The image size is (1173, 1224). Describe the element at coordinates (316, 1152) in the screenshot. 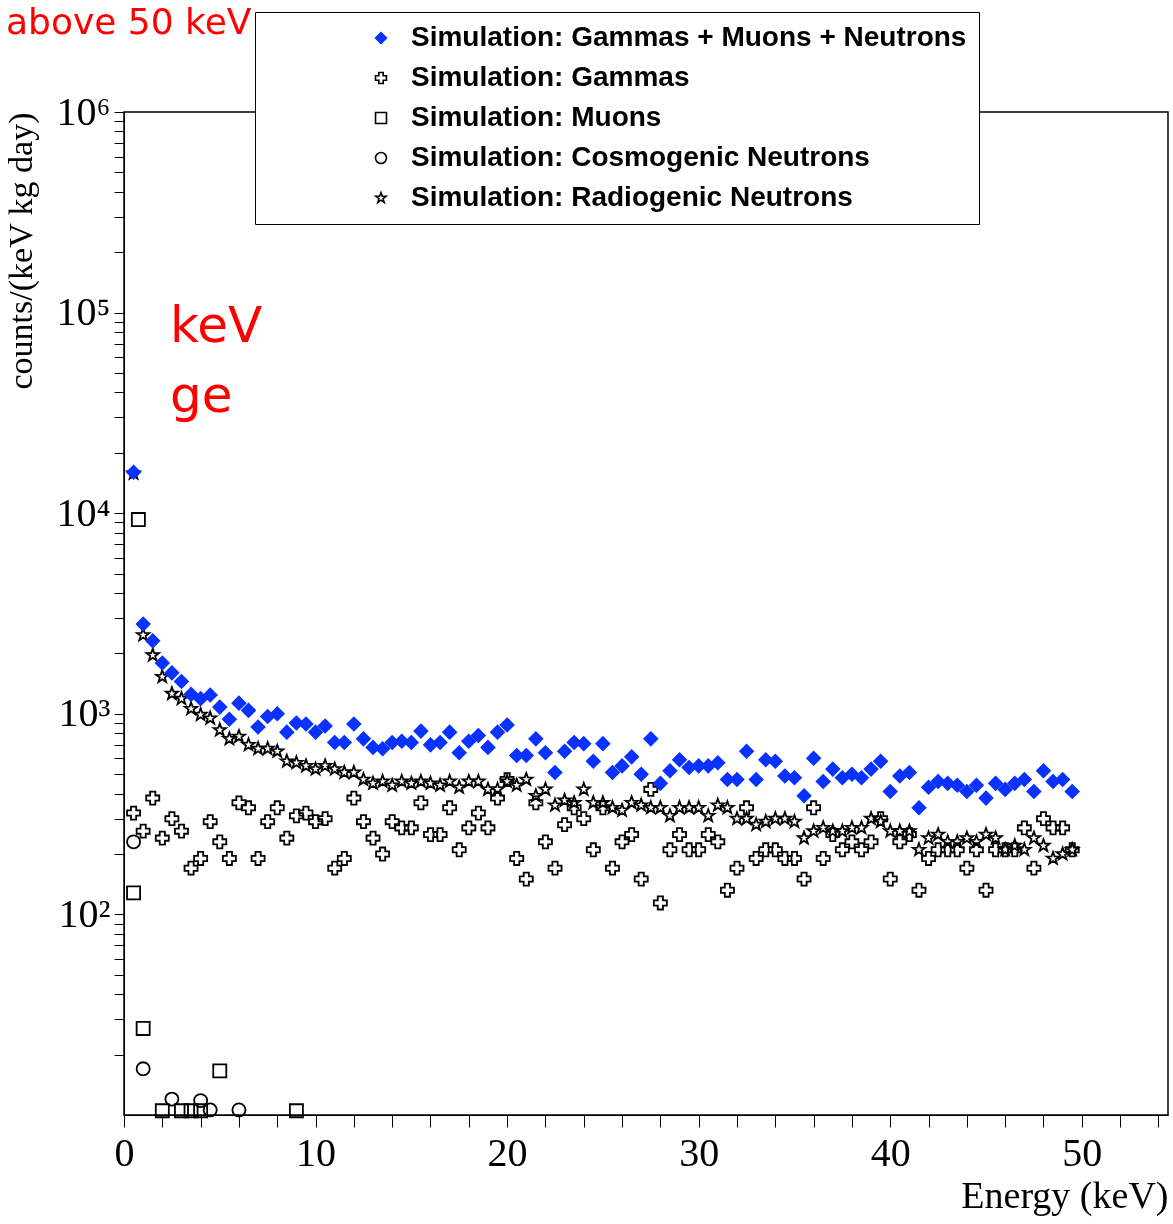

I see `x-tick-label: 10` at that location.